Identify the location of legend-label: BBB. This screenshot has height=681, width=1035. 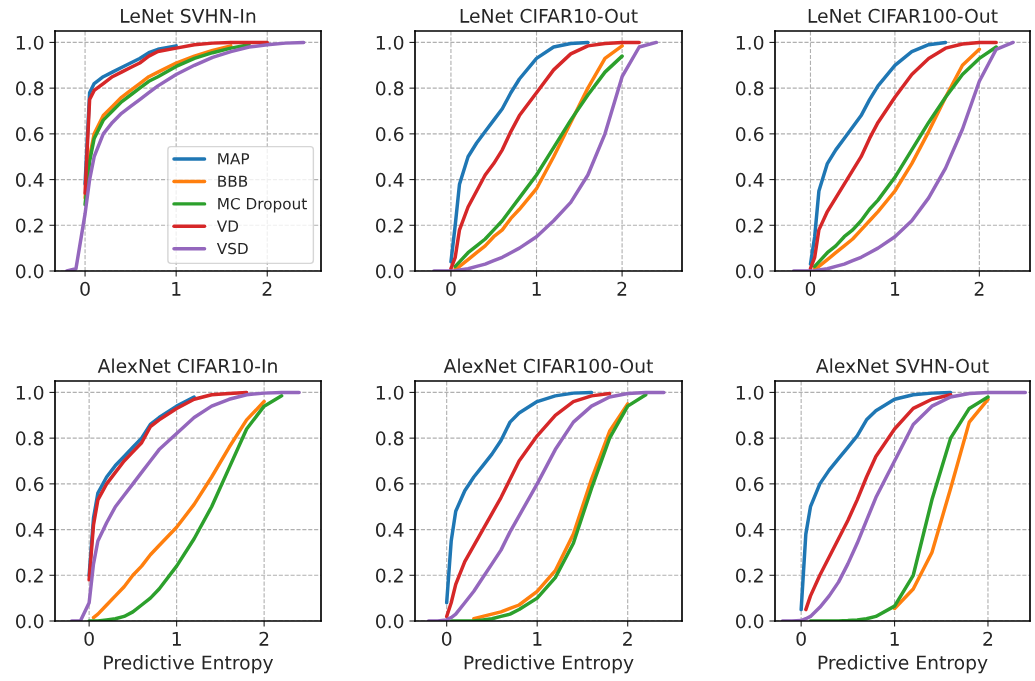
(233, 181).